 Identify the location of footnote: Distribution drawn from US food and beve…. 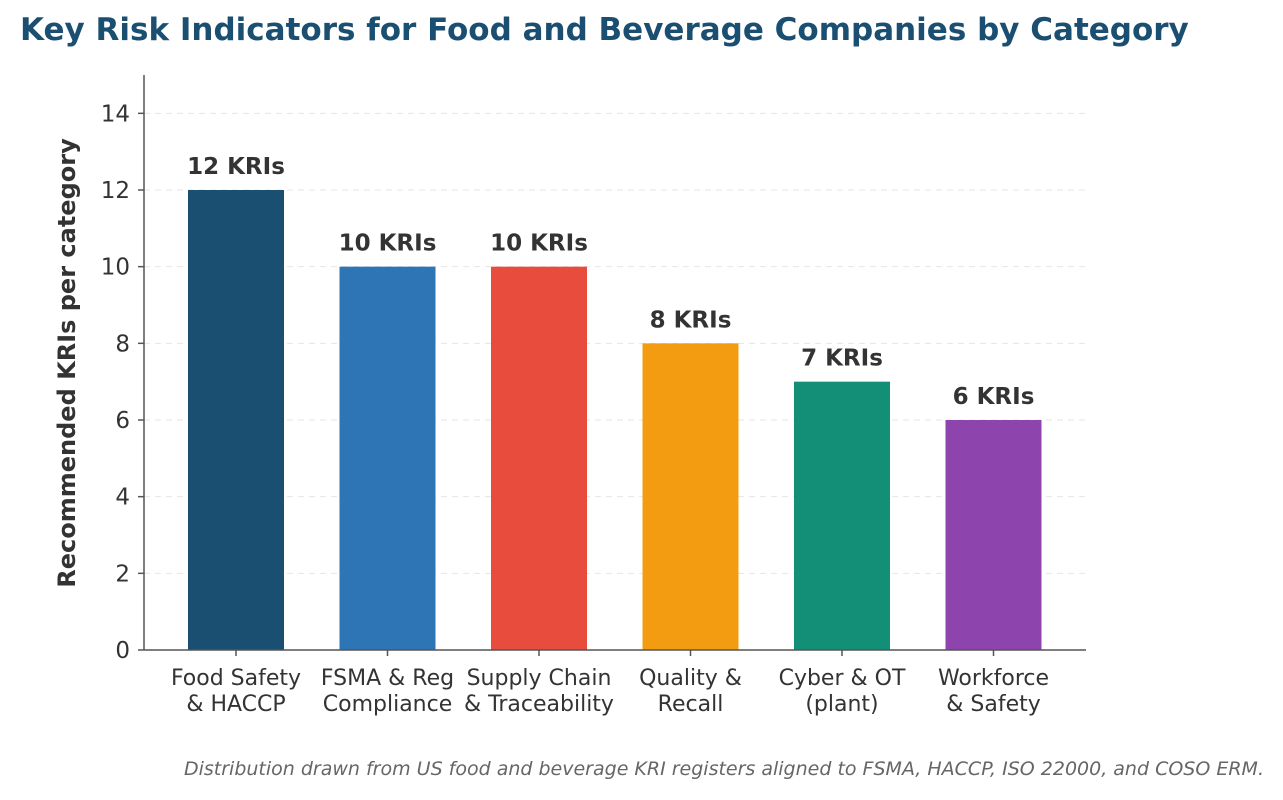
(723, 769).